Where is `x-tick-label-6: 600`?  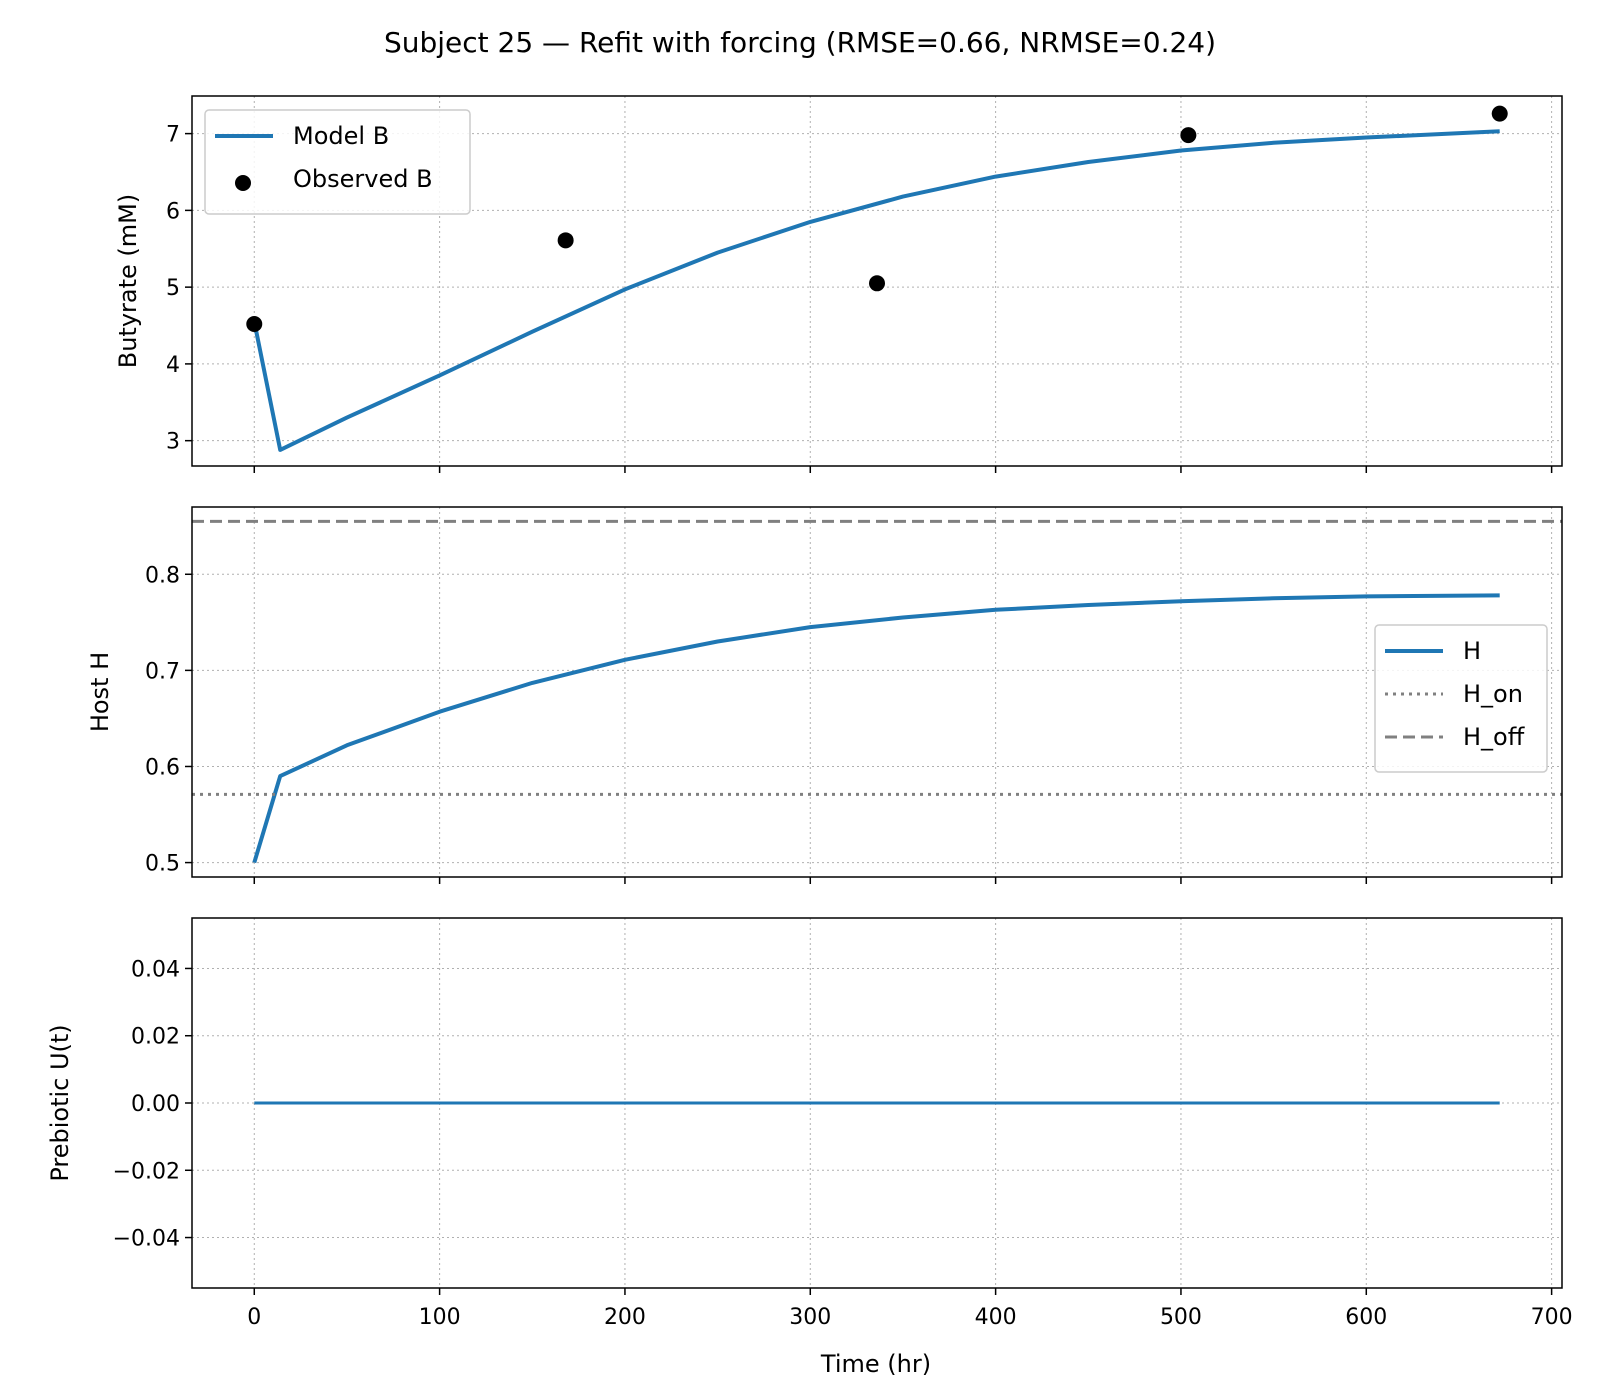
x-tick-label-6: 600 is located at coordinates (1366, 1317).